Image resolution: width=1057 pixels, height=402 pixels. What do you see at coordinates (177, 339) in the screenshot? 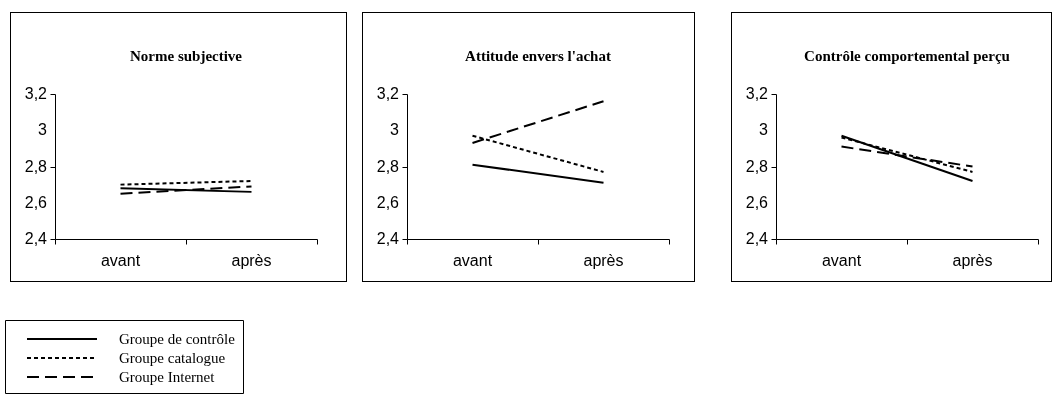
I see `legend-label: Groupe de contrôle` at bounding box center [177, 339].